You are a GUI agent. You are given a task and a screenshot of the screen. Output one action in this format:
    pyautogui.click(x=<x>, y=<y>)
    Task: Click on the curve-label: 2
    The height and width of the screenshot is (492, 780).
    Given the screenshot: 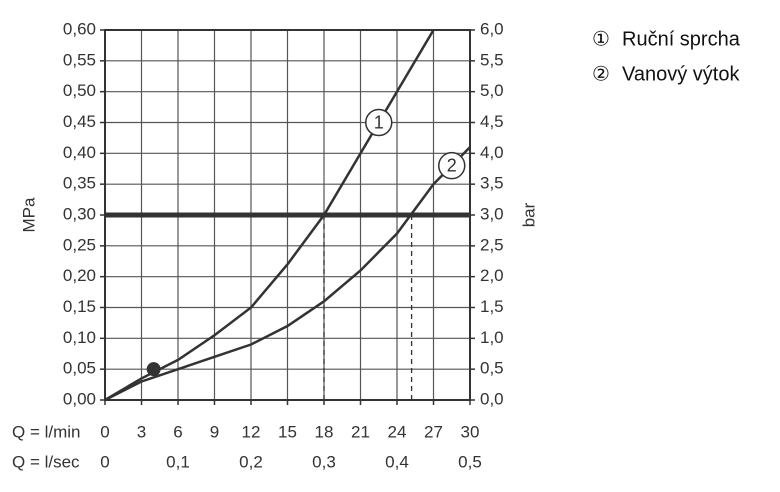 What is the action you would take?
    pyautogui.click(x=452, y=165)
    